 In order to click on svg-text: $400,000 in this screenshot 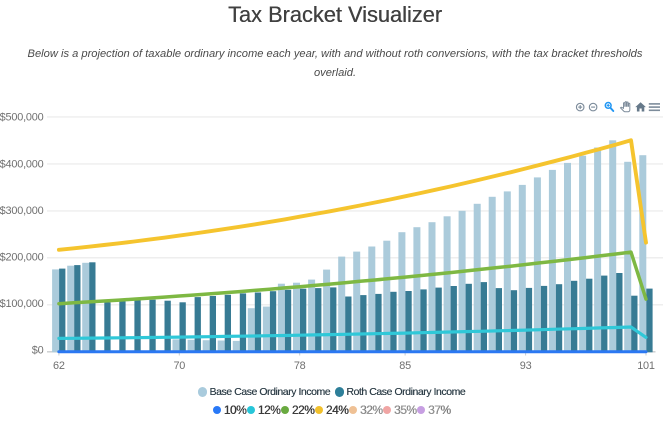, I will do `click(22, 164)`.